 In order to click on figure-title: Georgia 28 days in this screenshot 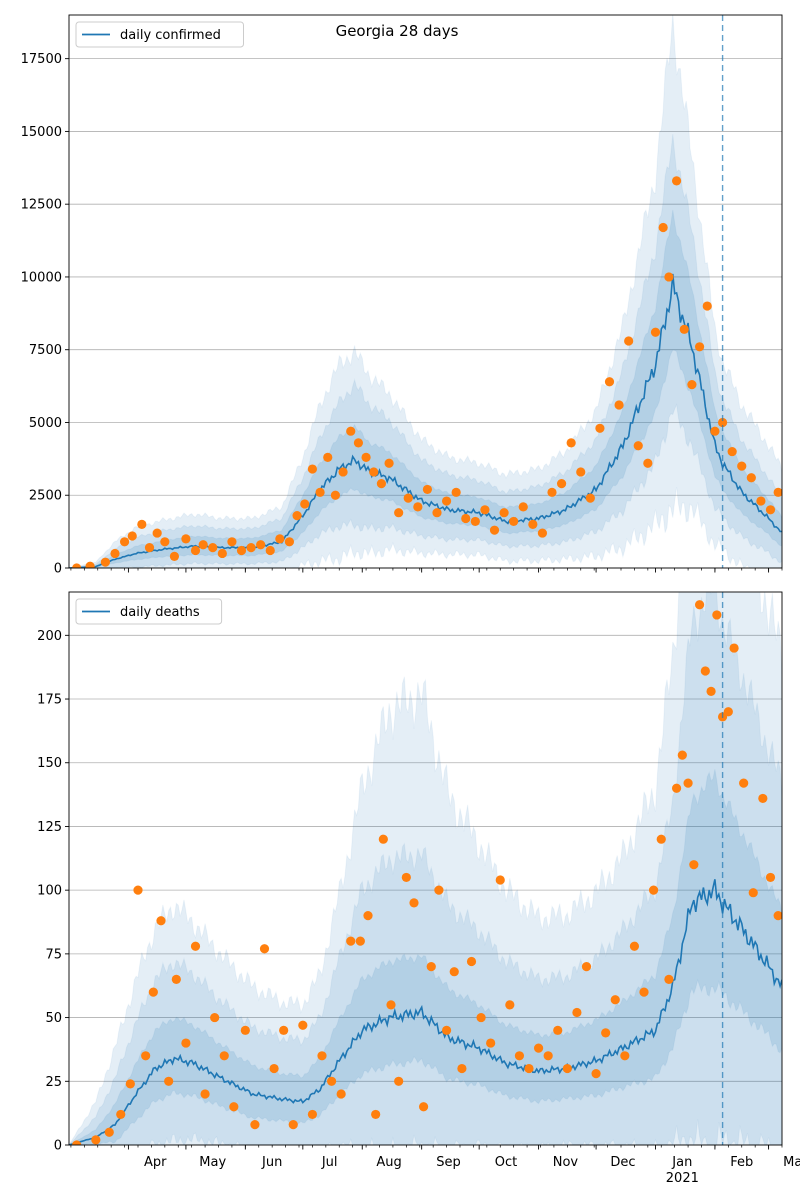, I will do `click(397, 31)`.